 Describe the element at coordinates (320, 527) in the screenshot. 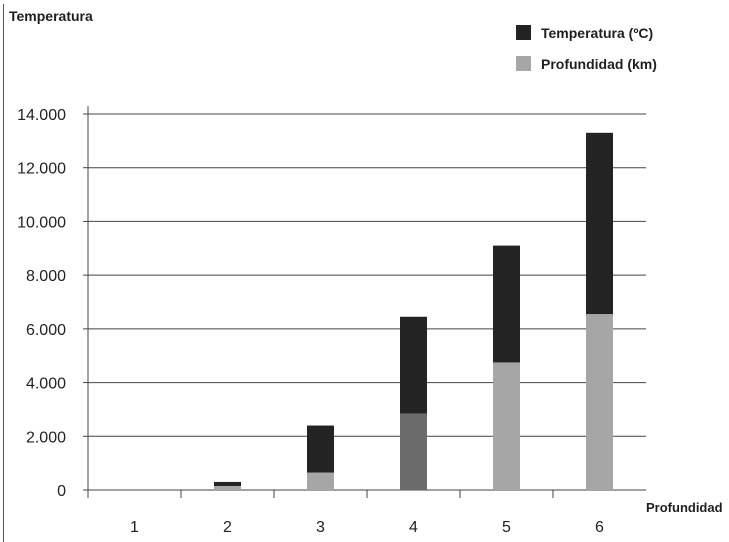

I see `x-tick-label: 3` at that location.